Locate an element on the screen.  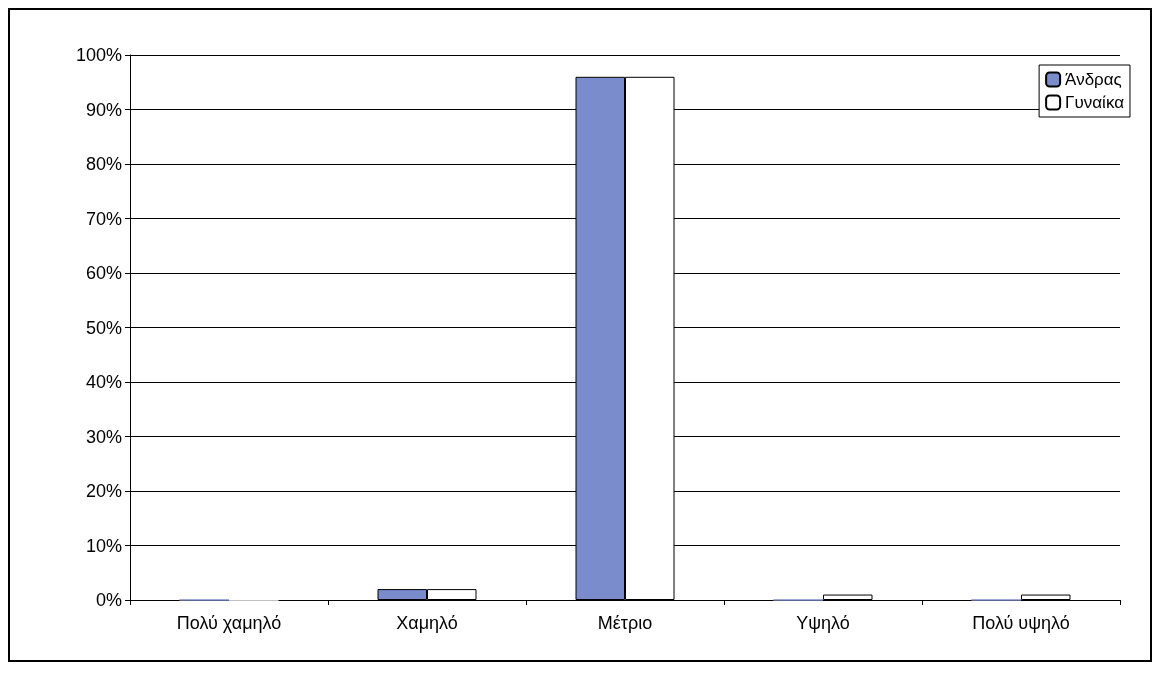
y-tick-label: 40% is located at coordinates (103, 382).